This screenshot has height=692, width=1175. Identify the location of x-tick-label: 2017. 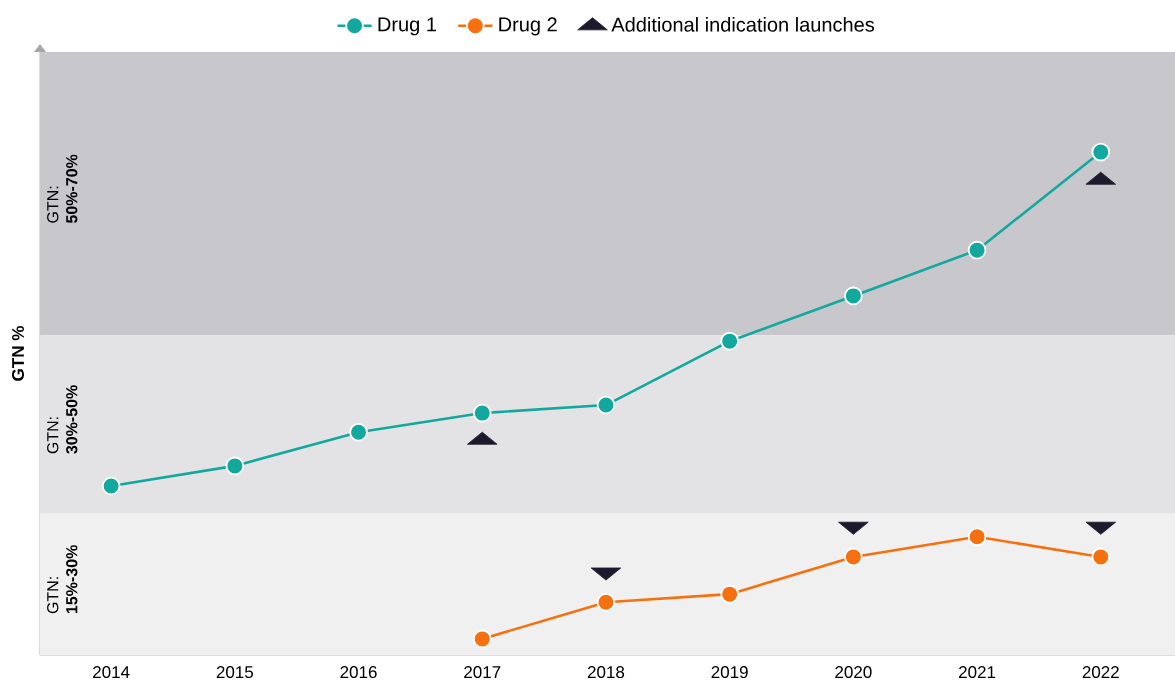
(482, 672).